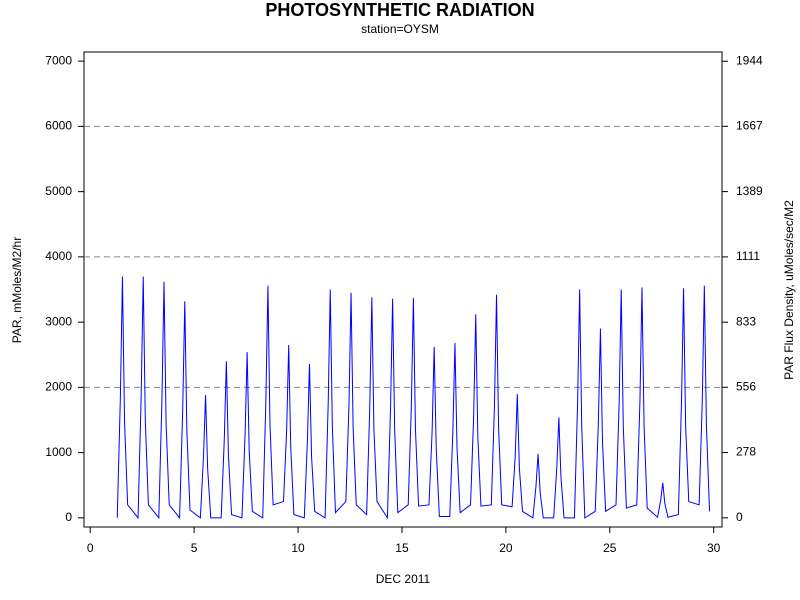 Image resolution: width=800 pixels, height=600 pixels. Describe the element at coordinates (399, 10) in the screenshot. I see `chart-title: PHOTOSYNTHETIC RADIATION` at that location.